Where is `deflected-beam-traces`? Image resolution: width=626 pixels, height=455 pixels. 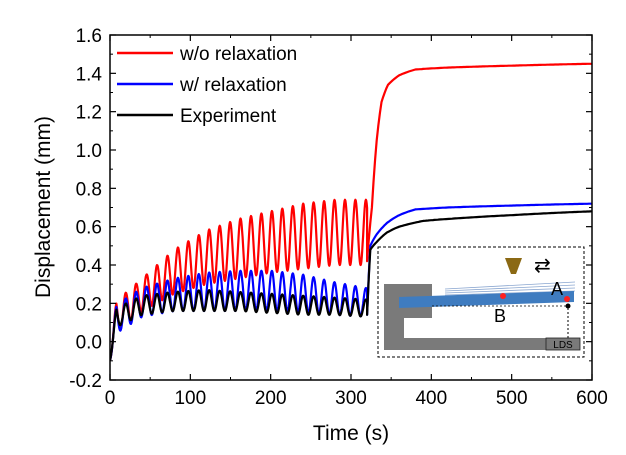 deflected-beam-traces is located at coordinates (510, 288).